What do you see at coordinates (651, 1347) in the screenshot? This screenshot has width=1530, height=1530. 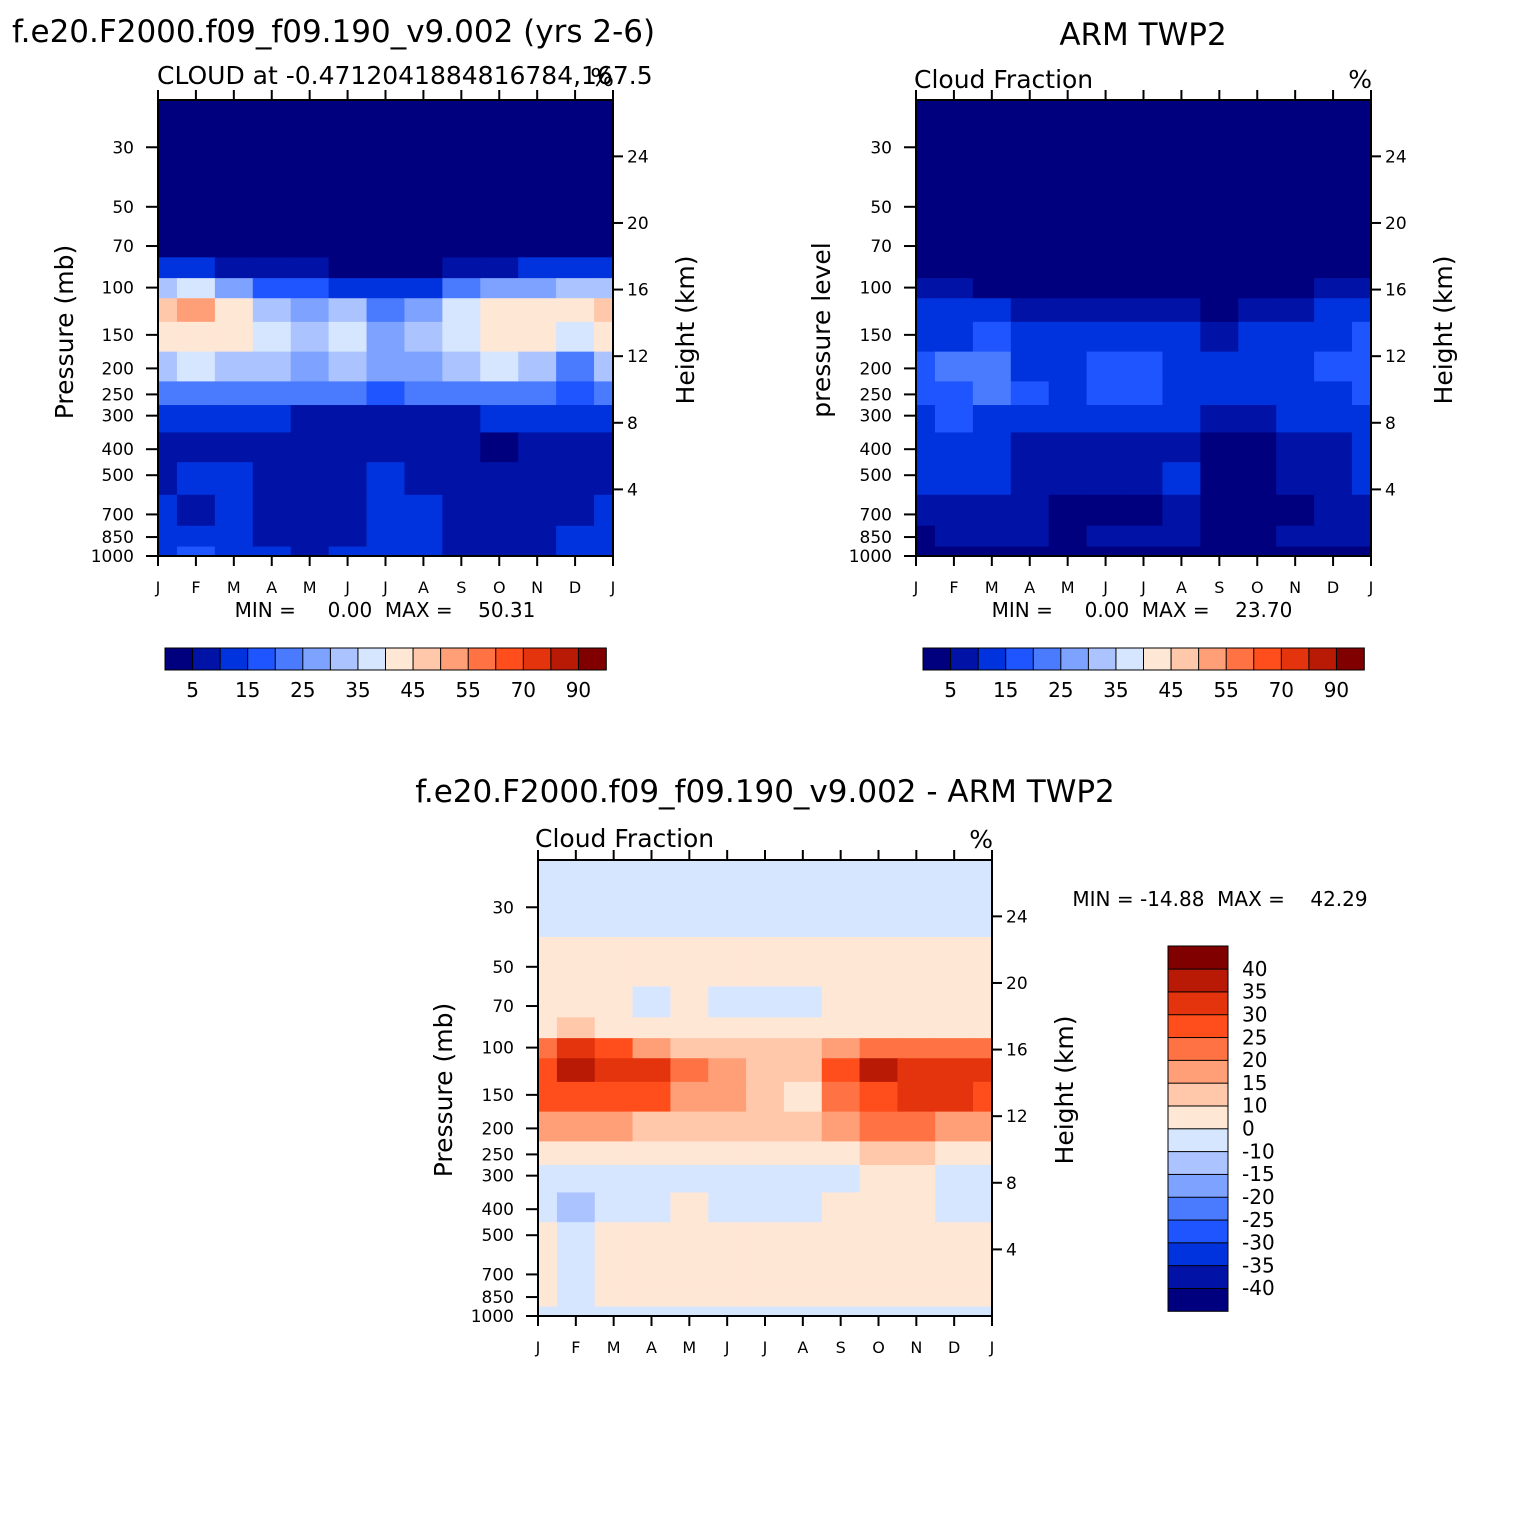 I see `x-tick-label: A` at bounding box center [651, 1347].